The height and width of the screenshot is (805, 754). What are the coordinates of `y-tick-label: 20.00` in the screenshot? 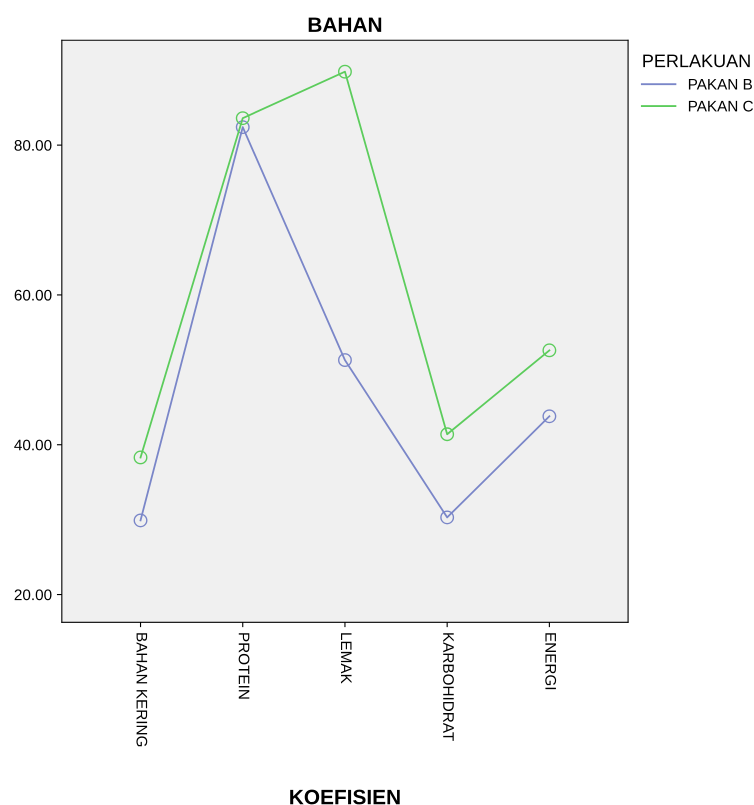 It's located at (33, 594).